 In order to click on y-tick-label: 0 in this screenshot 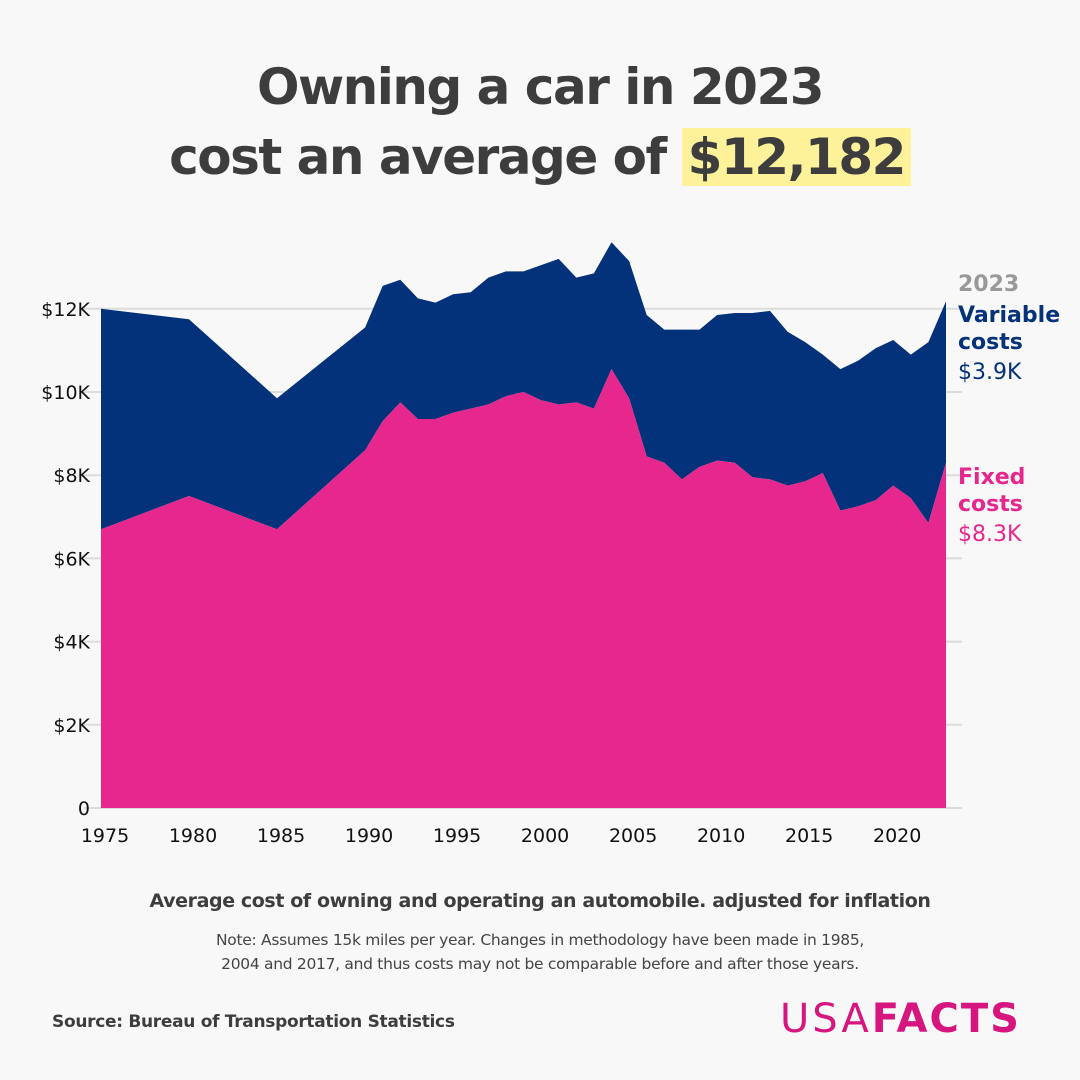, I will do `click(84, 809)`.